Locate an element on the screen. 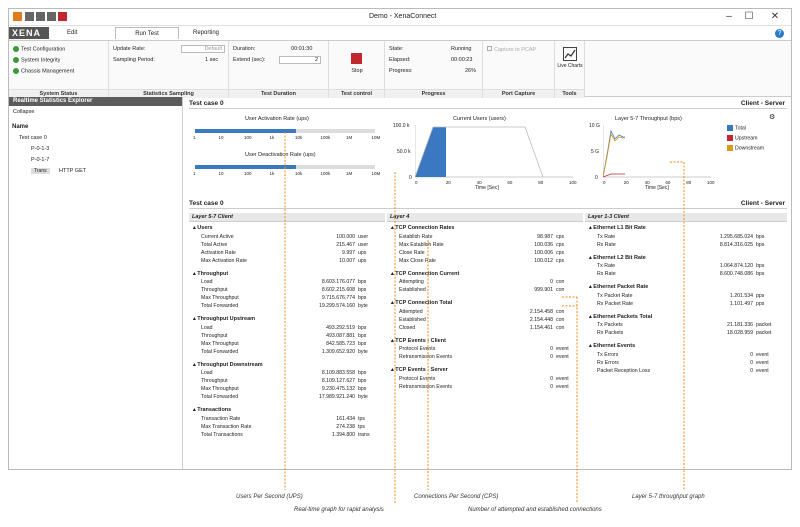  stat-label: Retransmission Events is located at coordinates (426, 386).